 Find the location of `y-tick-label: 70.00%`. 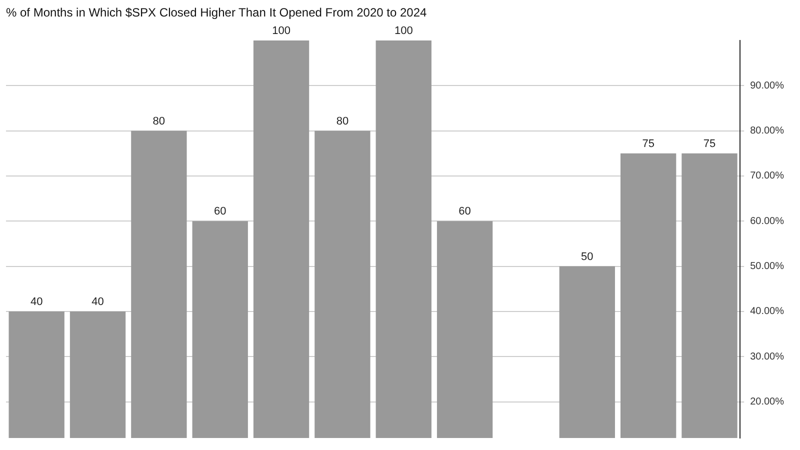

y-tick-label: 70.00% is located at coordinates (767, 176).